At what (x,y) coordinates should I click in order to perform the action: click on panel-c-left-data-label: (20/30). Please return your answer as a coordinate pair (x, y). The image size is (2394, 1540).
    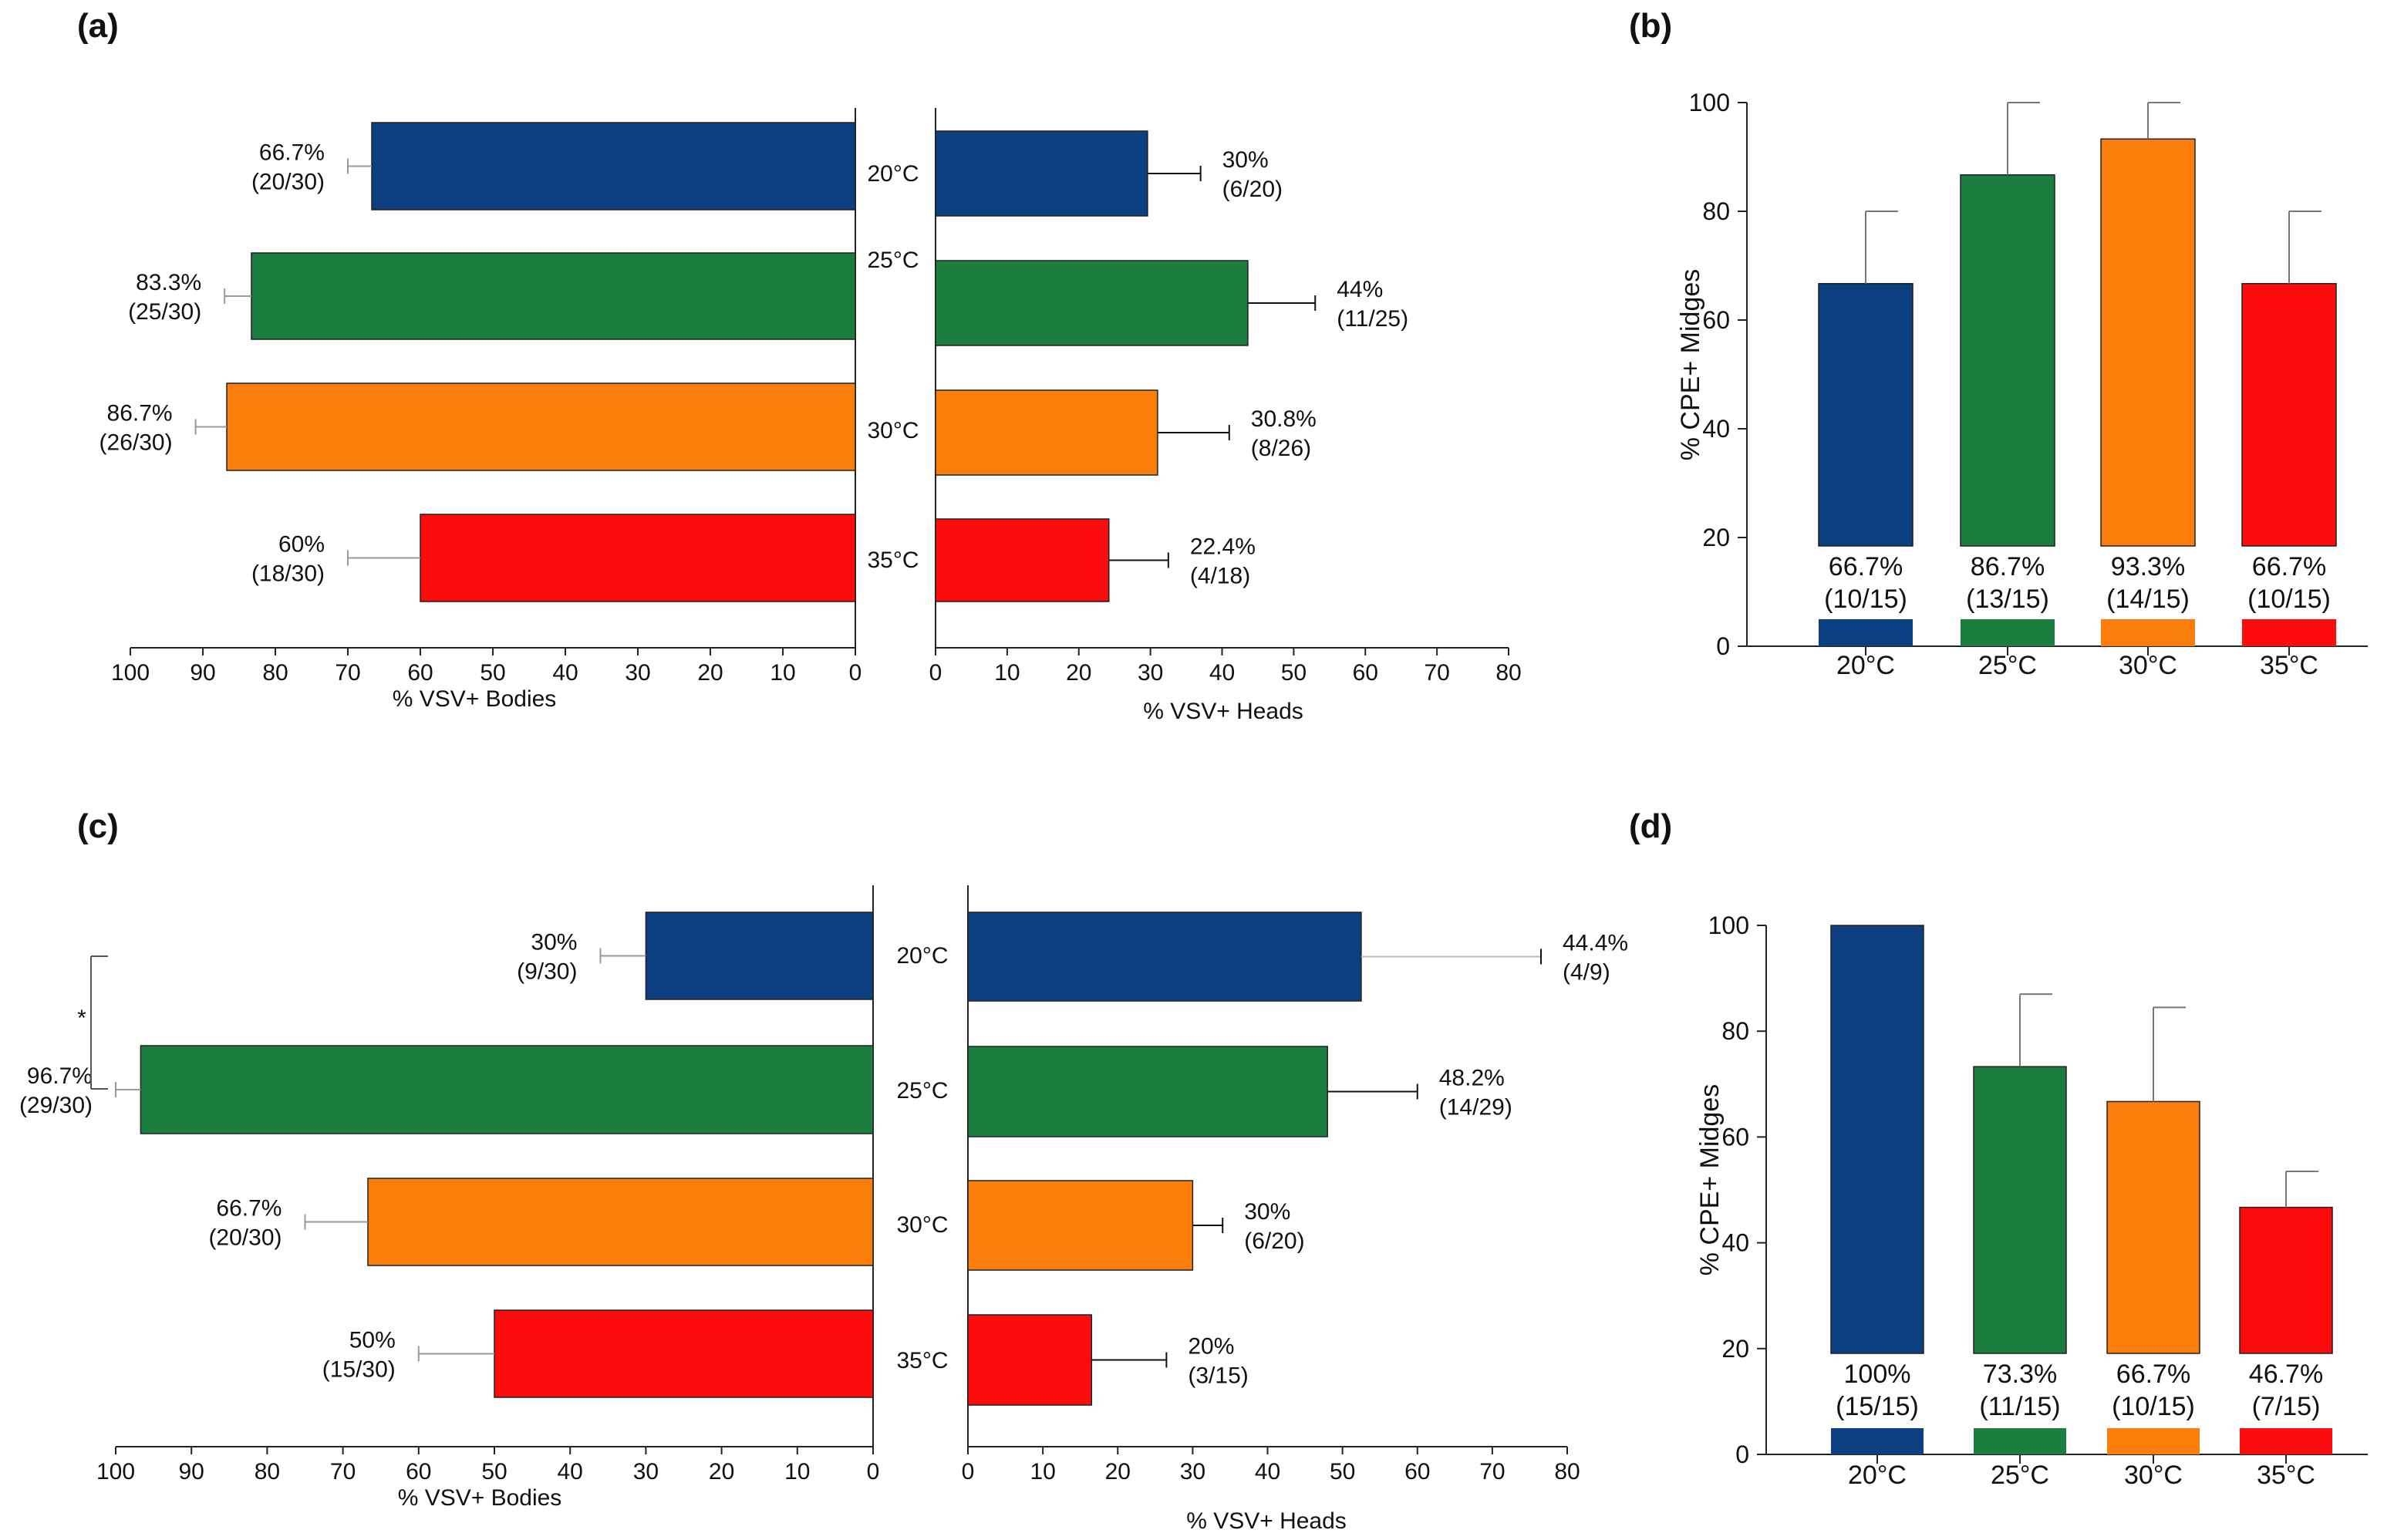
    Looking at the image, I should click on (245, 1238).